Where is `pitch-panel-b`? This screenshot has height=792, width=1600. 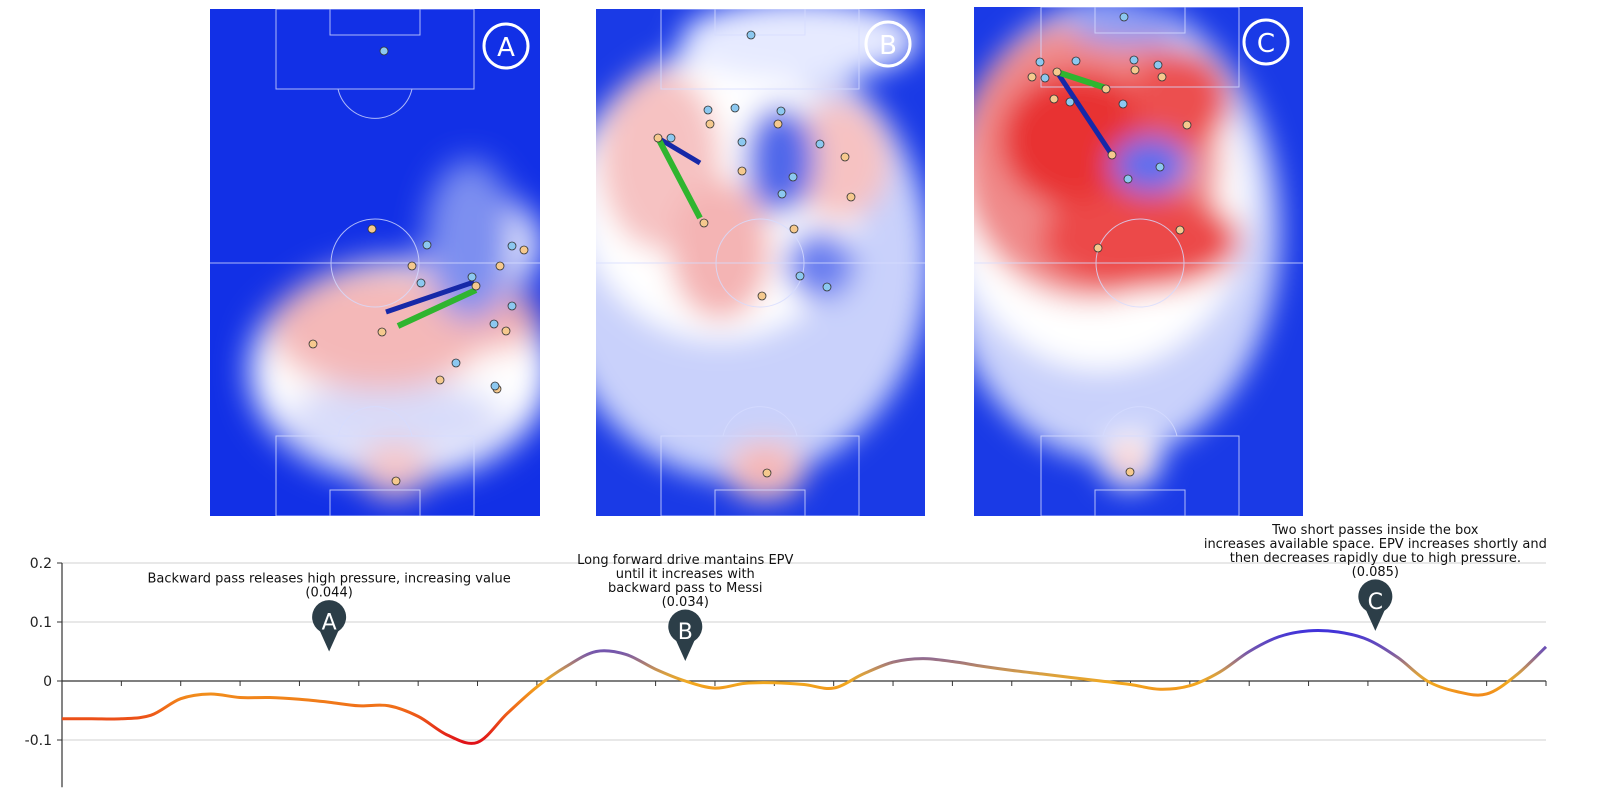 pitch-panel-b is located at coordinates (760, 262).